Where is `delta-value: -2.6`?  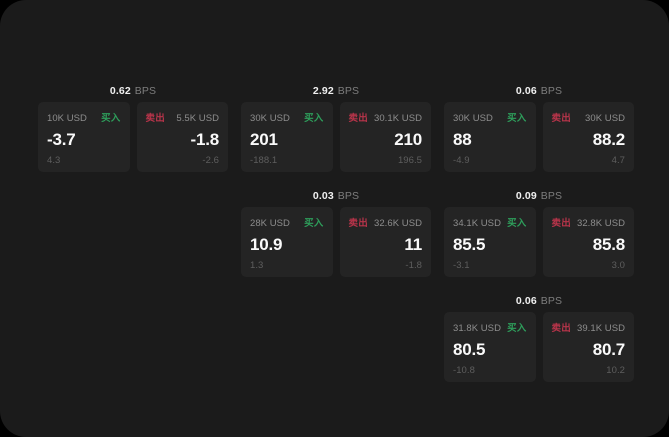
delta-value: -2.6 is located at coordinates (210, 160).